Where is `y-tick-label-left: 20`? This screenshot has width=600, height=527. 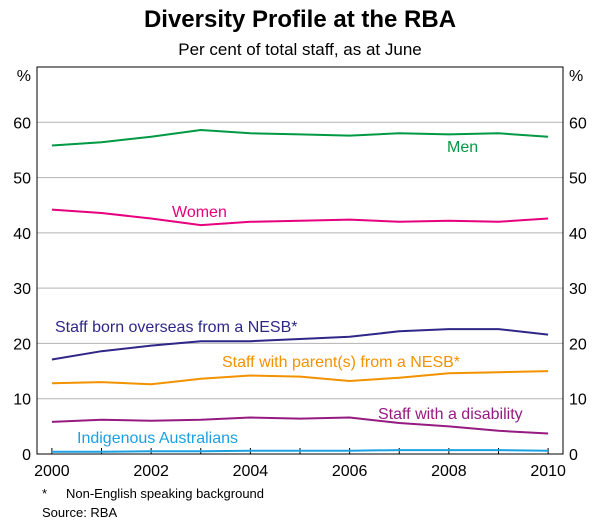 y-tick-label-left: 20 is located at coordinates (22, 344).